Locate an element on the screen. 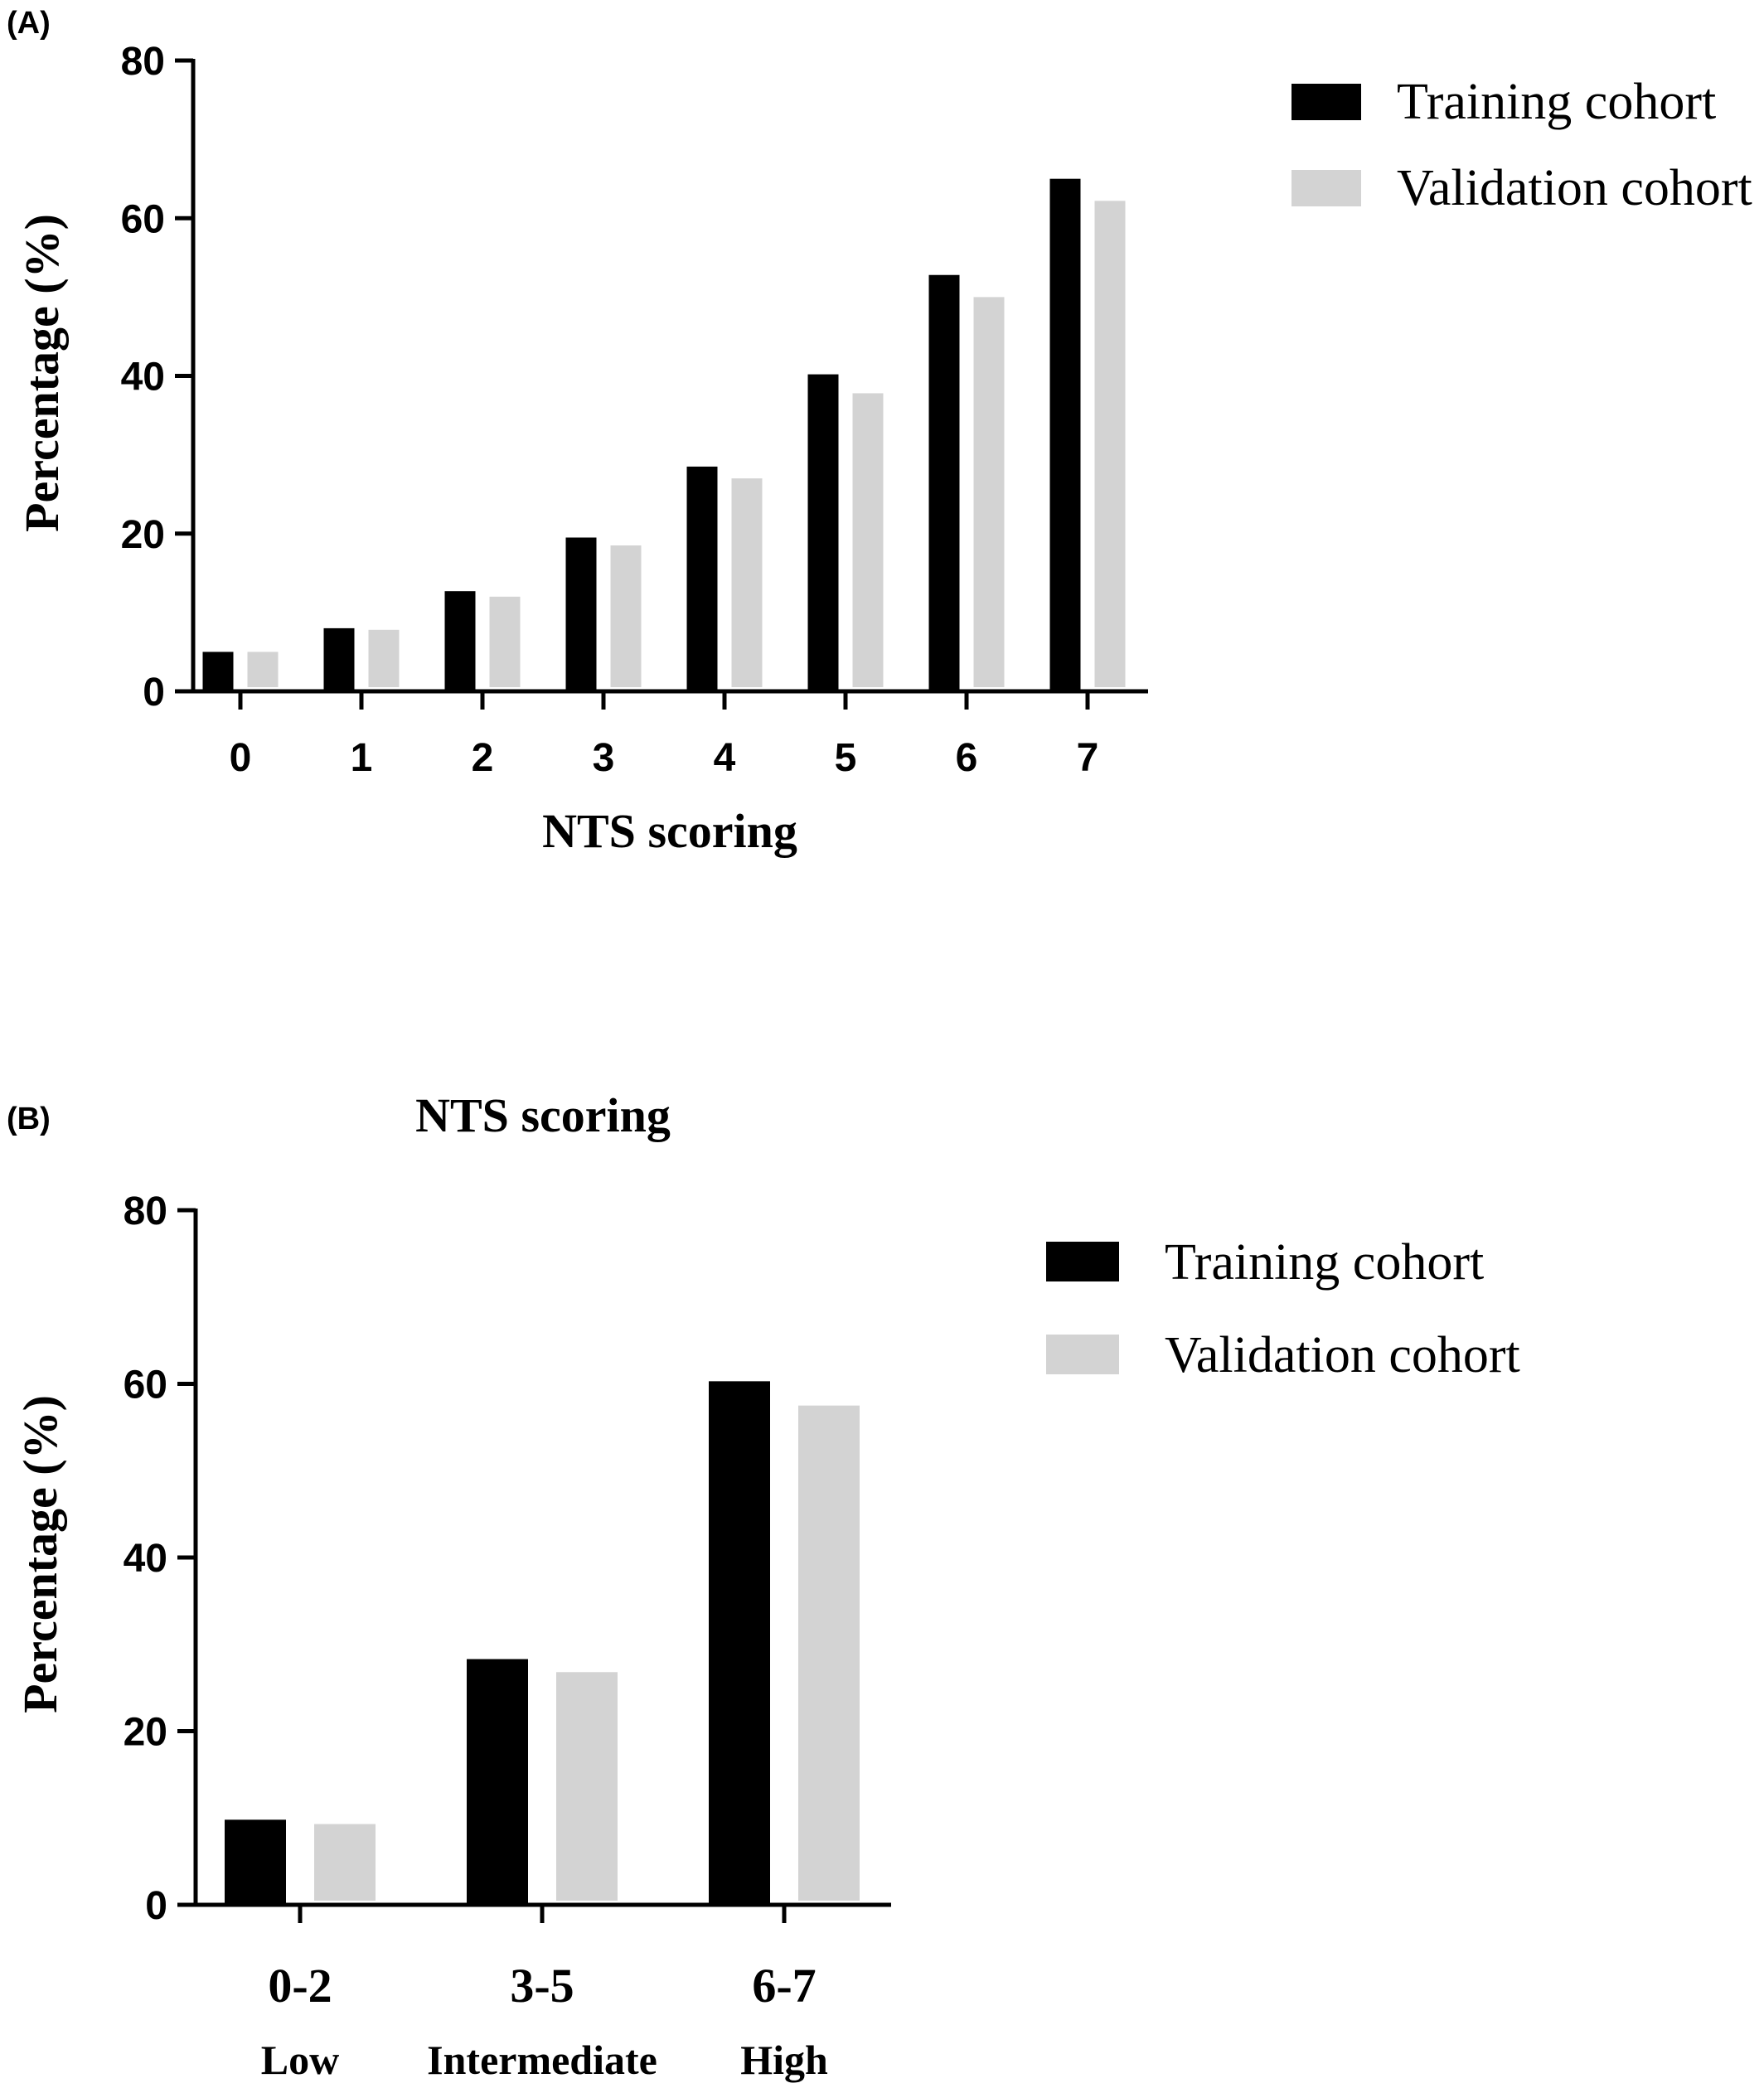  panel-b-y-tick-label: 80 is located at coordinates (145, 1211).